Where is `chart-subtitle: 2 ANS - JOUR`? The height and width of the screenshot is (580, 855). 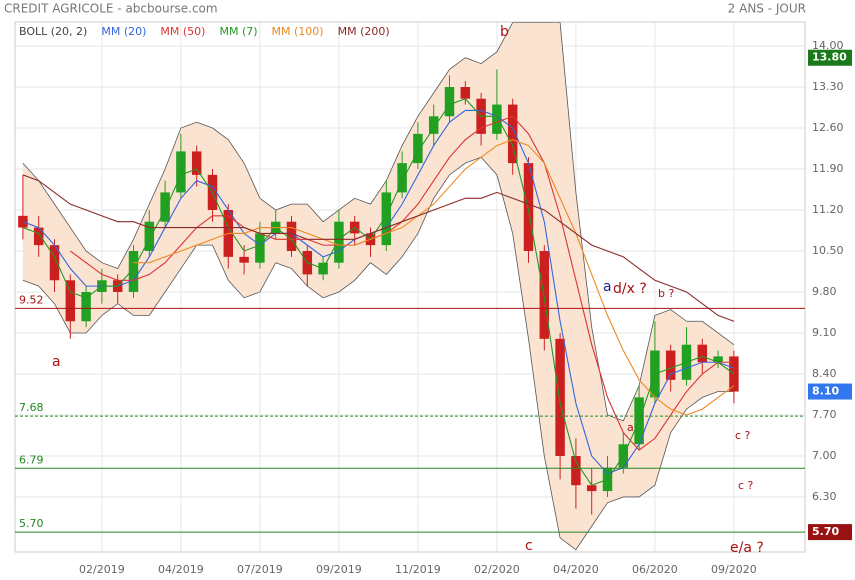
chart-subtitle: 2 ANS - JOUR is located at coordinates (767, 9).